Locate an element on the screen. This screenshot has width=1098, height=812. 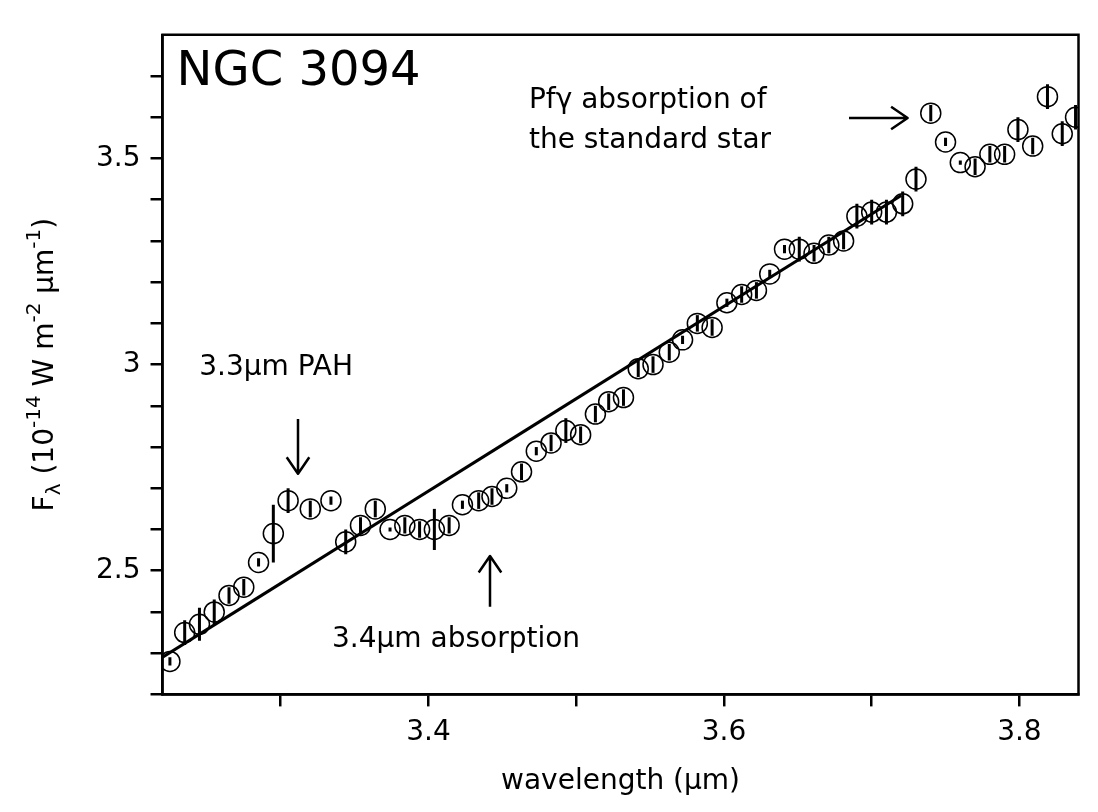
x-axis-title: wavelength (μm) is located at coordinates (620, 780).